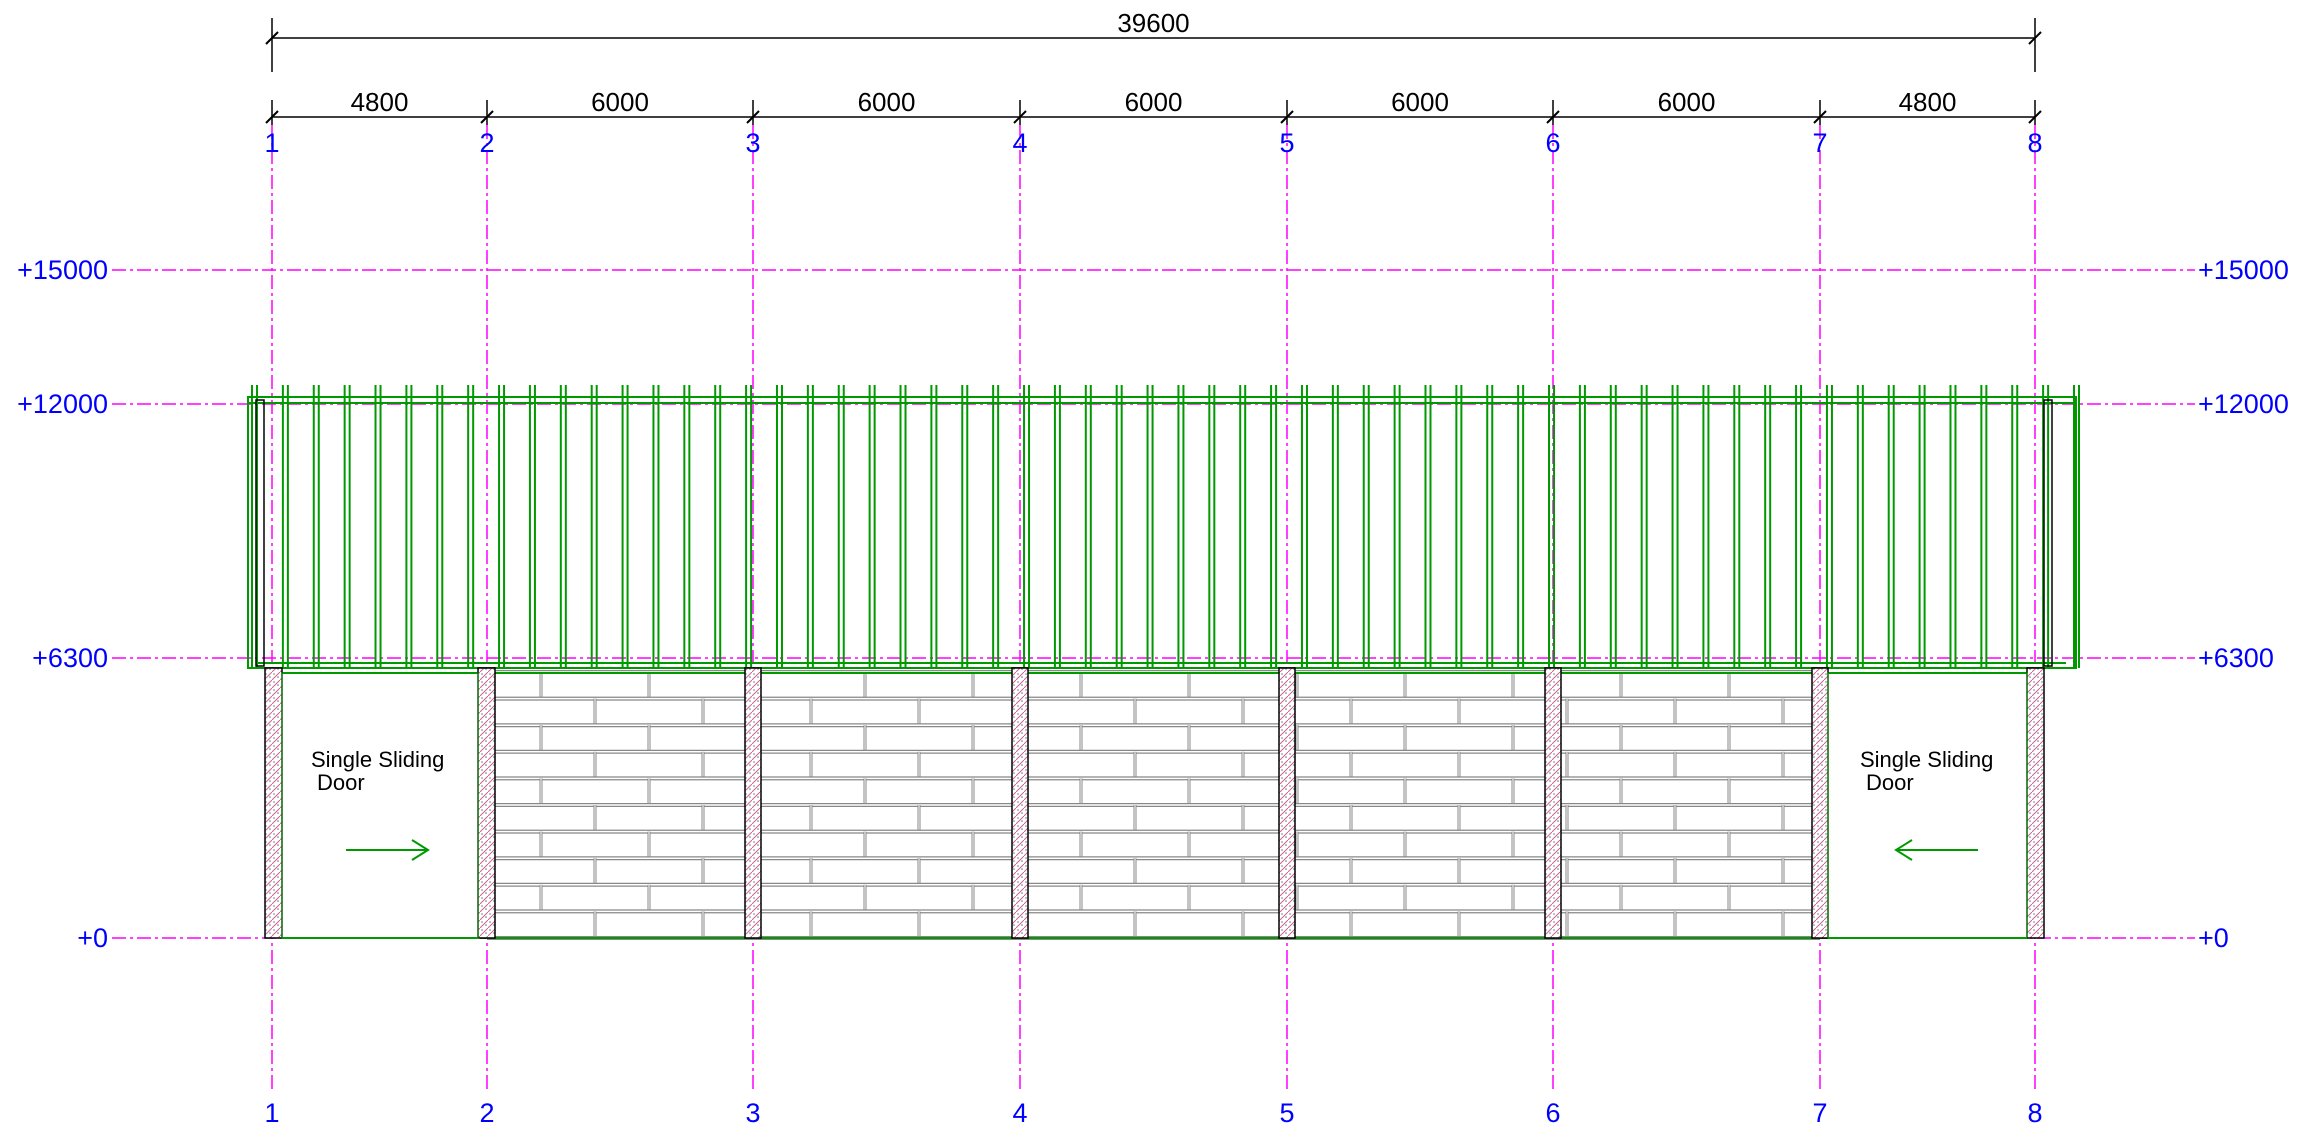  Describe the element at coordinates (1153, 23) in the screenshot. I see `overall-dimension-label: 39600` at that location.